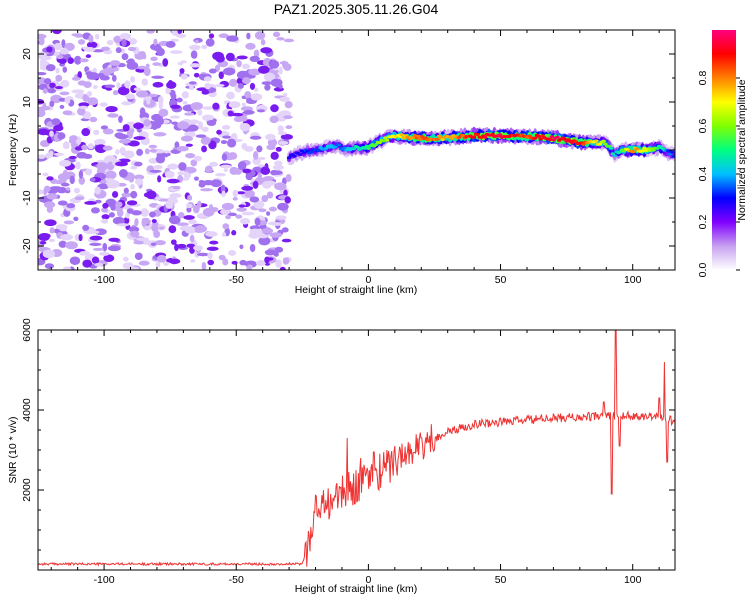 The width and height of the screenshot is (750, 600). I want to click on y-tick-label: 2000, so click(27, 490).